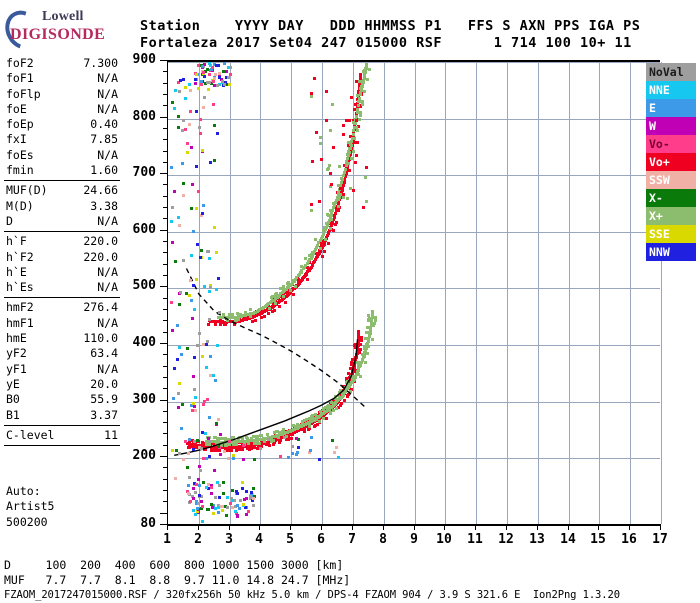 The width and height of the screenshot is (700, 603). What do you see at coordinates (671, 108) in the screenshot?
I see `legend-item-e: E` at bounding box center [671, 108].